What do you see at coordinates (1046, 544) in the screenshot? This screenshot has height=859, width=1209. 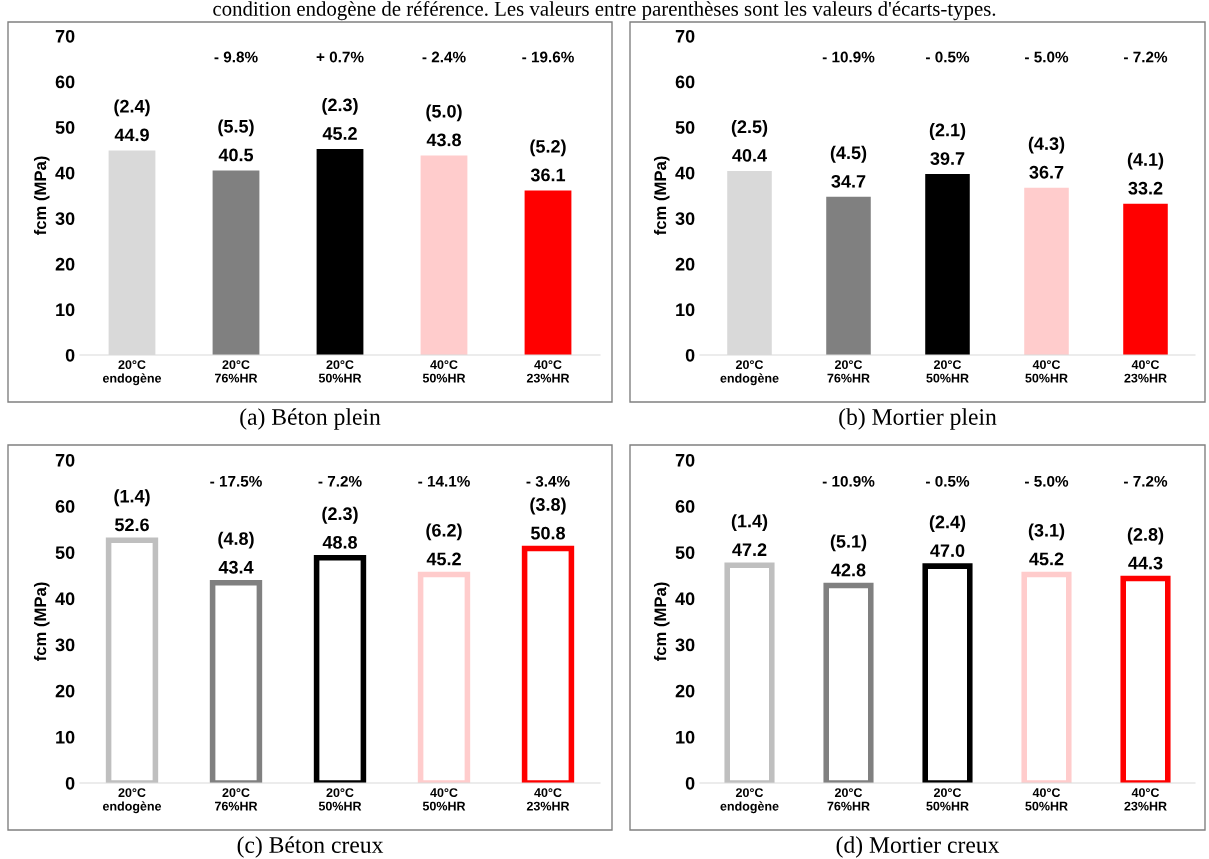 I see `data-label: (3.1) 45.2` at bounding box center [1046, 544].